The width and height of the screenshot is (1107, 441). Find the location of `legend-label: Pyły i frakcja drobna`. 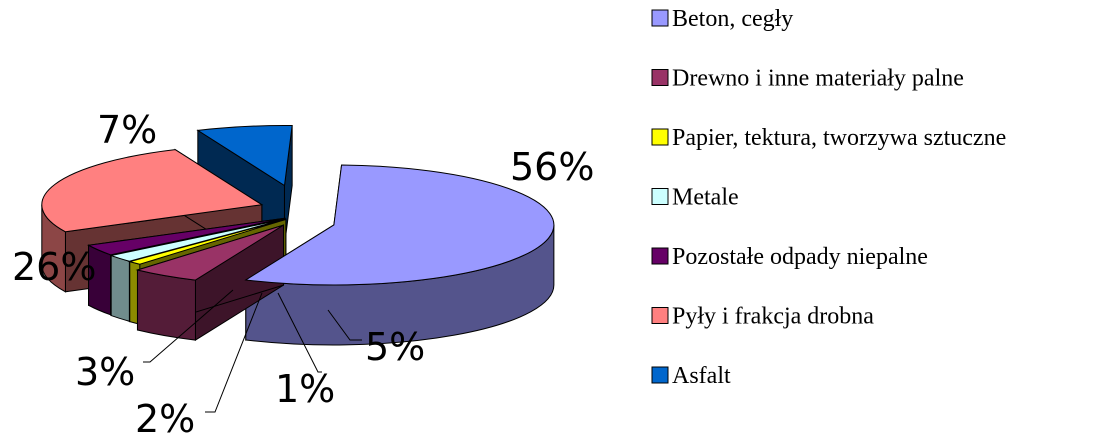

legend-label: Pyły i frakcja drobna is located at coordinates (773, 317).